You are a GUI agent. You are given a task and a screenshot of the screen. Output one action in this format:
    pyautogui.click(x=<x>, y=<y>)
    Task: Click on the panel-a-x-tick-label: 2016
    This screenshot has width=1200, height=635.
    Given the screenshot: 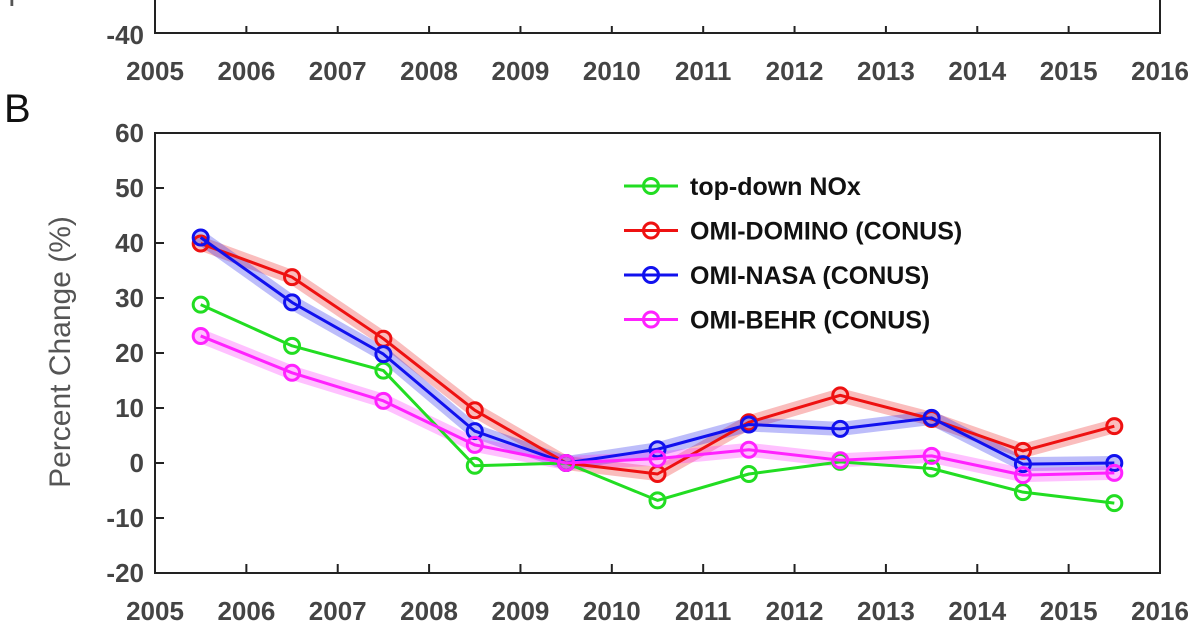 What is the action you would take?
    pyautogui.click(x=1160, y=71)
    